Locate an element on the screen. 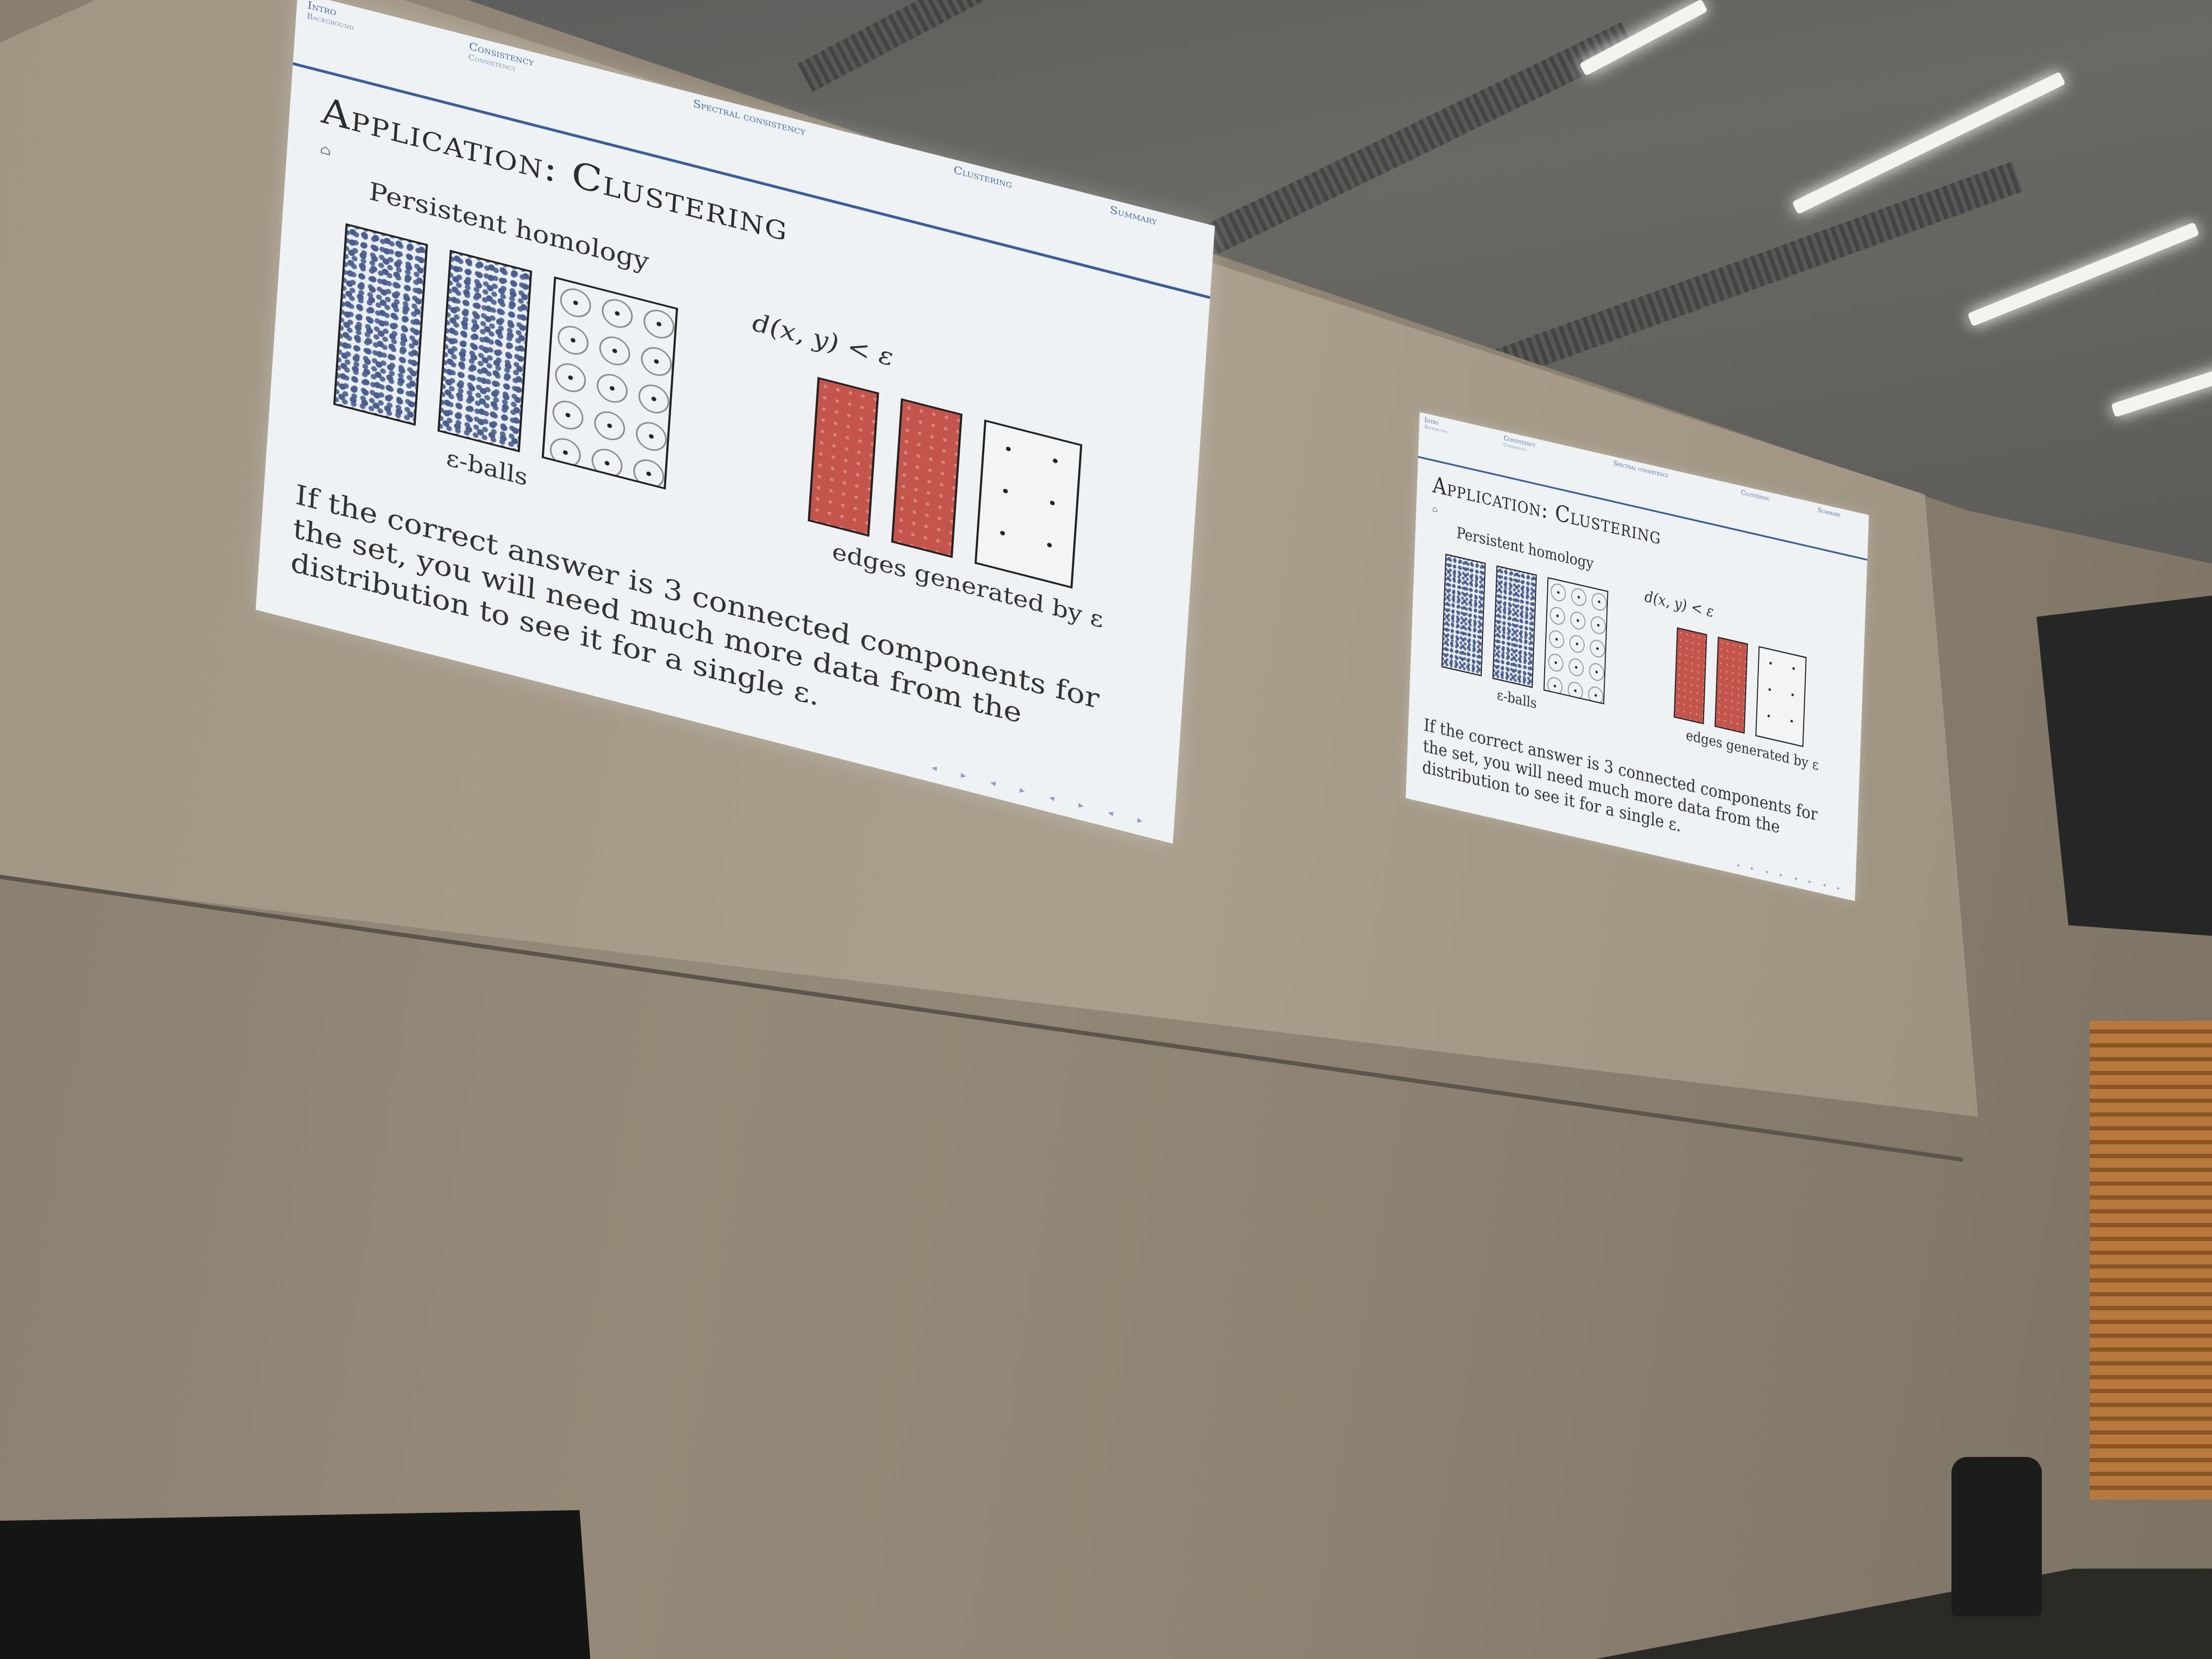  chair is located at coordinates (1996, 1536).